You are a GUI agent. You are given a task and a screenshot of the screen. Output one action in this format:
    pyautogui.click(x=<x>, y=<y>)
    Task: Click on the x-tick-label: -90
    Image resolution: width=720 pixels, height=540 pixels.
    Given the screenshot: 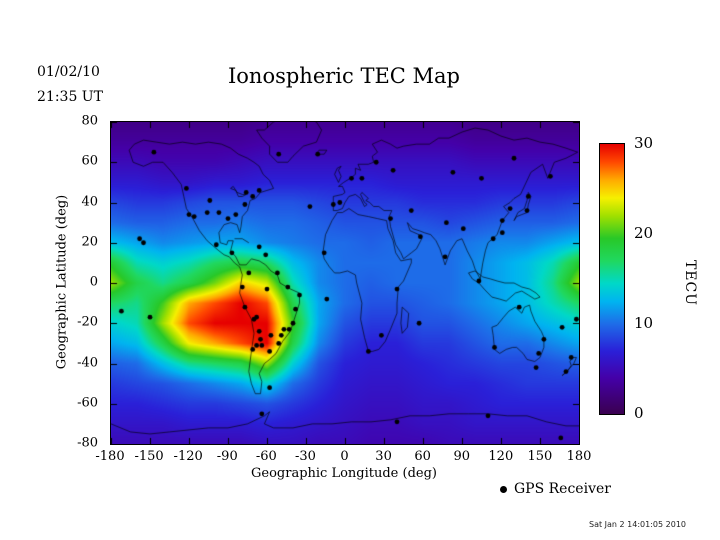 What is the action you would take?
    pyautogui.click(x=227, y=456)
    